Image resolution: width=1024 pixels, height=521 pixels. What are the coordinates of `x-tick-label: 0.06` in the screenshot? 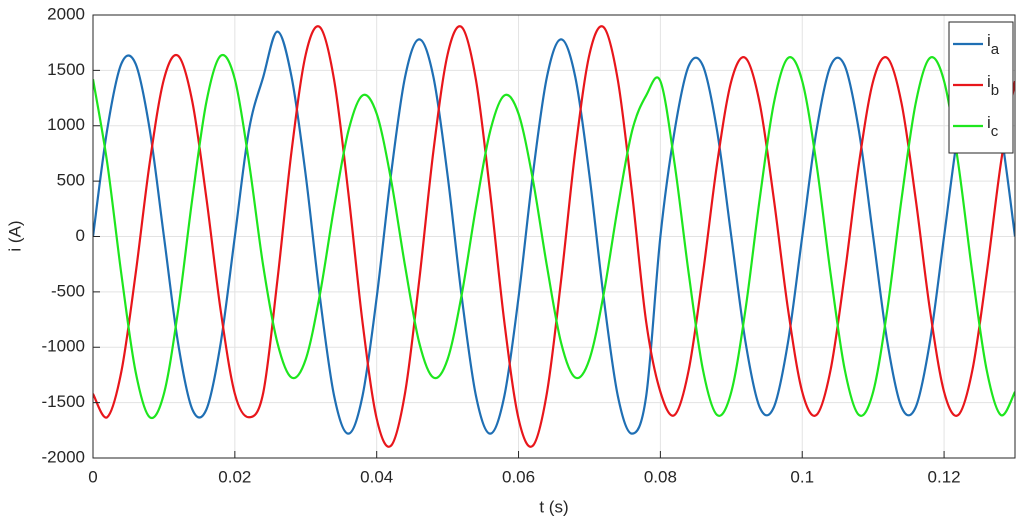 It's located at (518, 476).